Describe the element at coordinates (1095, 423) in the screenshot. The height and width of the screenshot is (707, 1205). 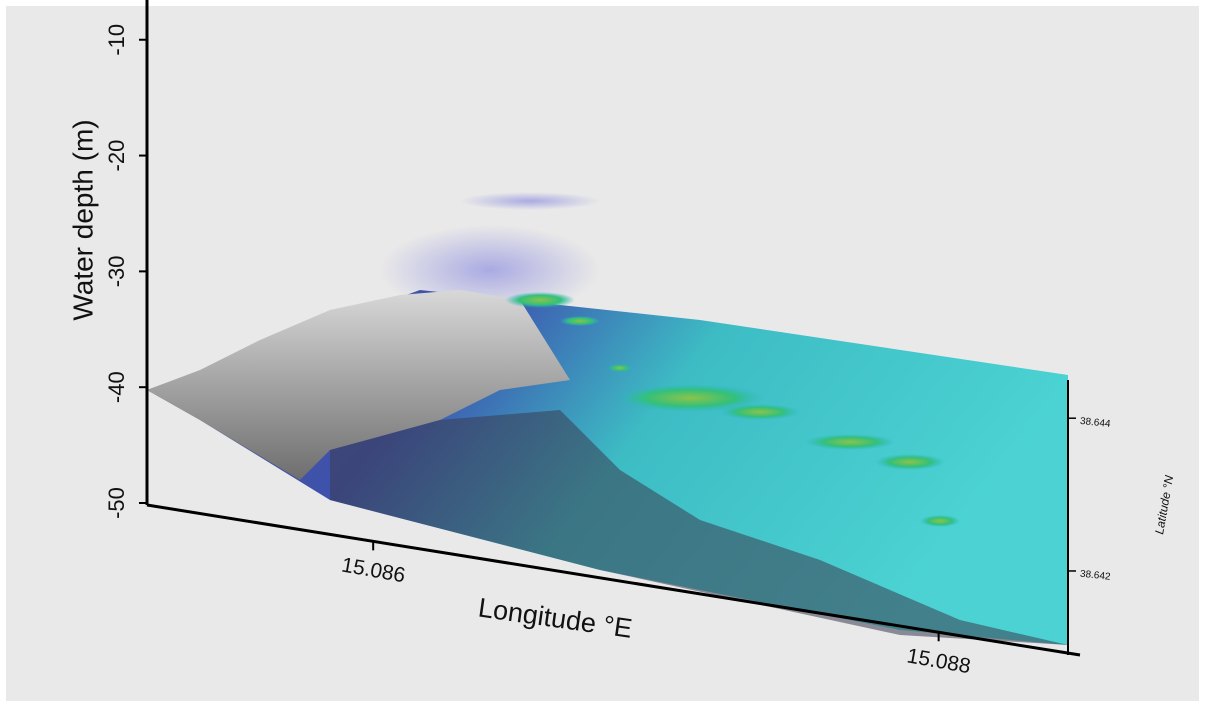
I see `y-tick-label: 38.644` at that location.